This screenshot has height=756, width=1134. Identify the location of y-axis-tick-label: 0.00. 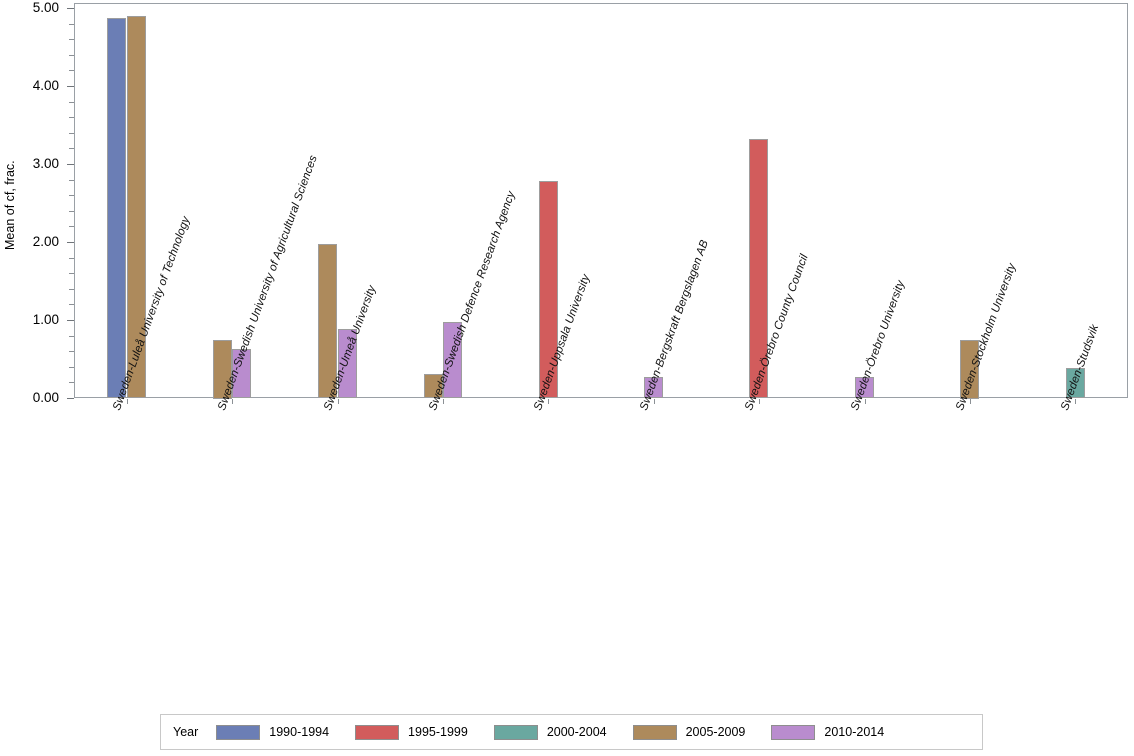
(45, 397).